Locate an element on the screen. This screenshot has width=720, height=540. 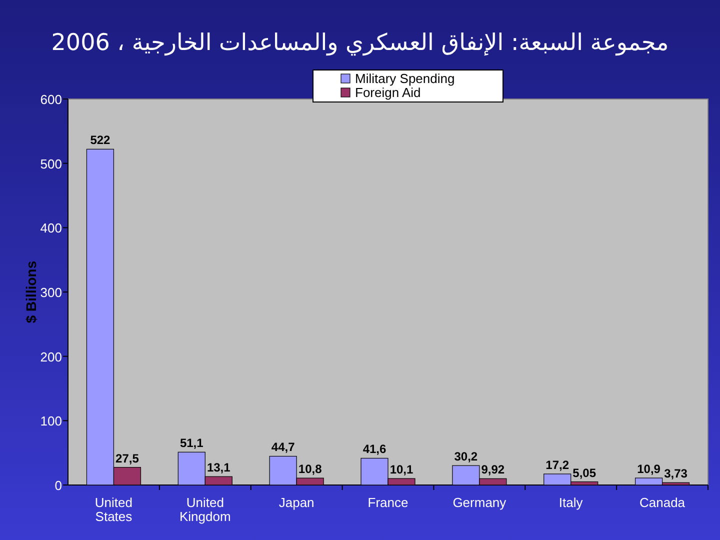
y-tick-label: 0 is located at coordinates (58, 485).